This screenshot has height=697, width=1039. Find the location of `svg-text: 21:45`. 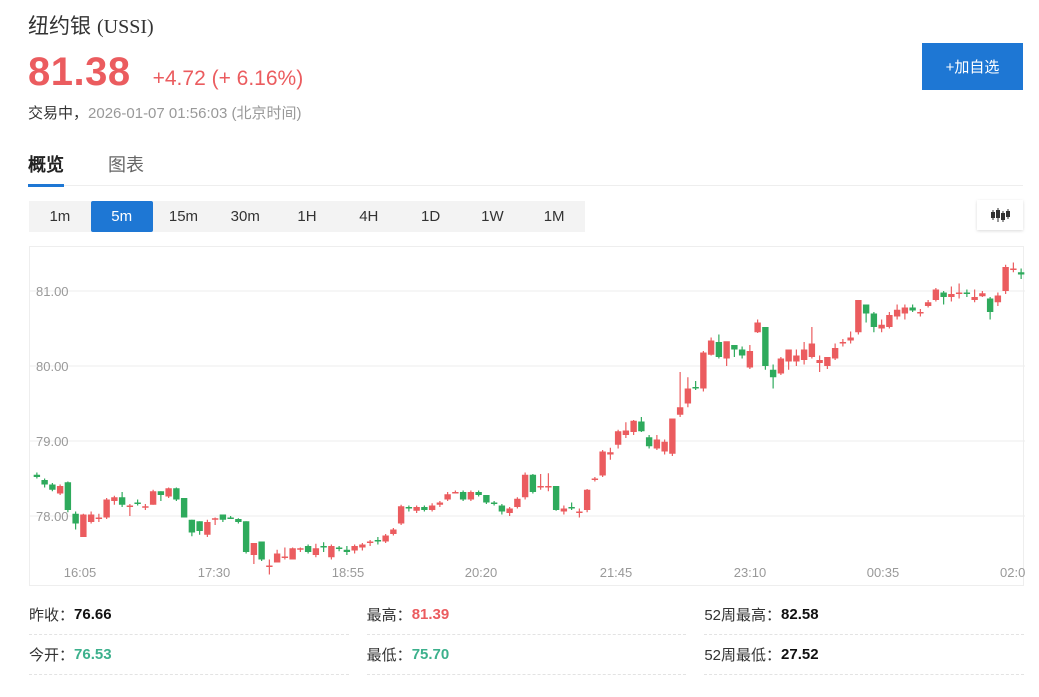

svg-text: 21:45 is located at coordinates (616, 572).